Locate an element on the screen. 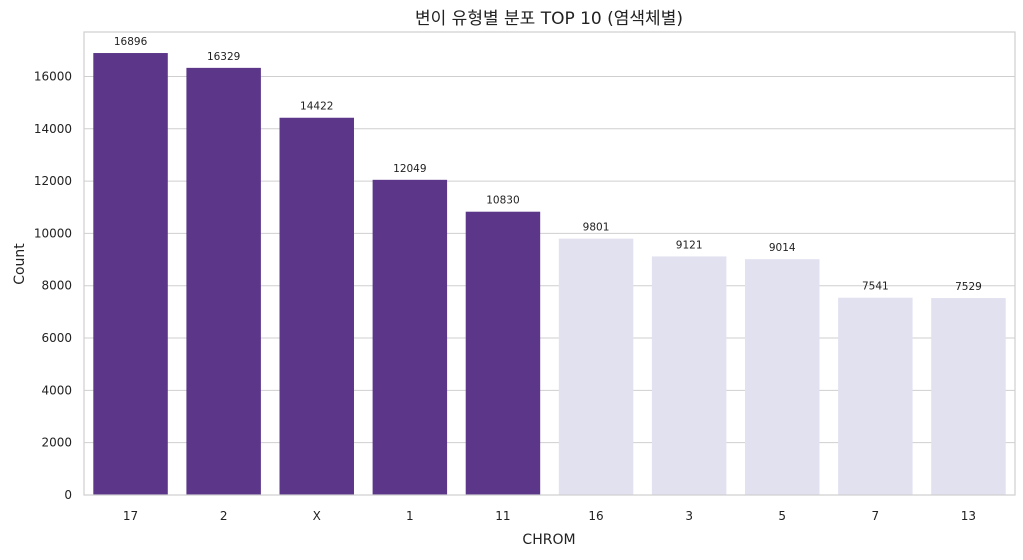 Image resolution: width=1023 pixels, height=560 pixels. x-tick-label: 2 is located at coordinates (224, 516).